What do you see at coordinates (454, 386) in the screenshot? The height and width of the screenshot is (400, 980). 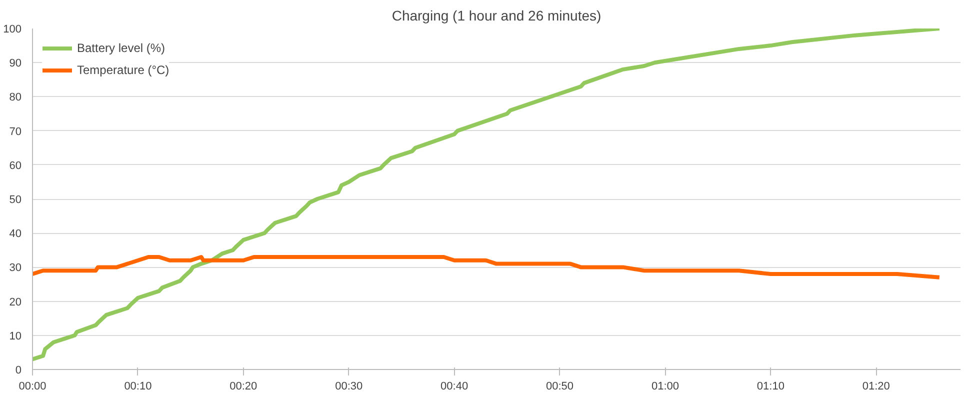 I see `x-tick-label: 00:40` at bounding box center [454, 386].